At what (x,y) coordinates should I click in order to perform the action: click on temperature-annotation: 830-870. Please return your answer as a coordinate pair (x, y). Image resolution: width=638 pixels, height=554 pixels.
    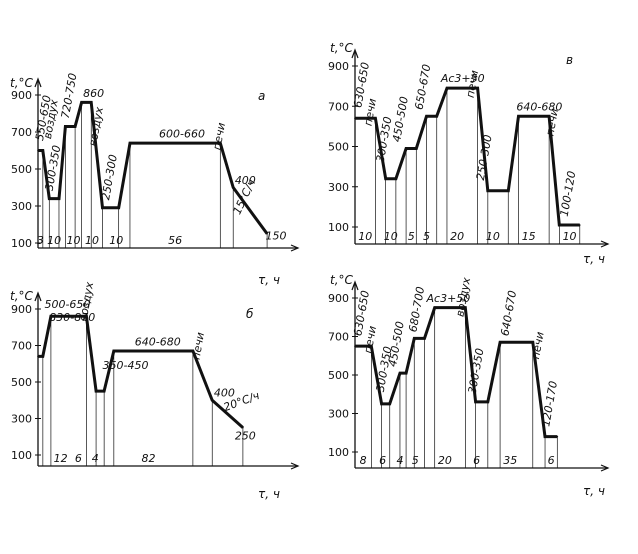
    Looking at the image, I should click on (72, 317).